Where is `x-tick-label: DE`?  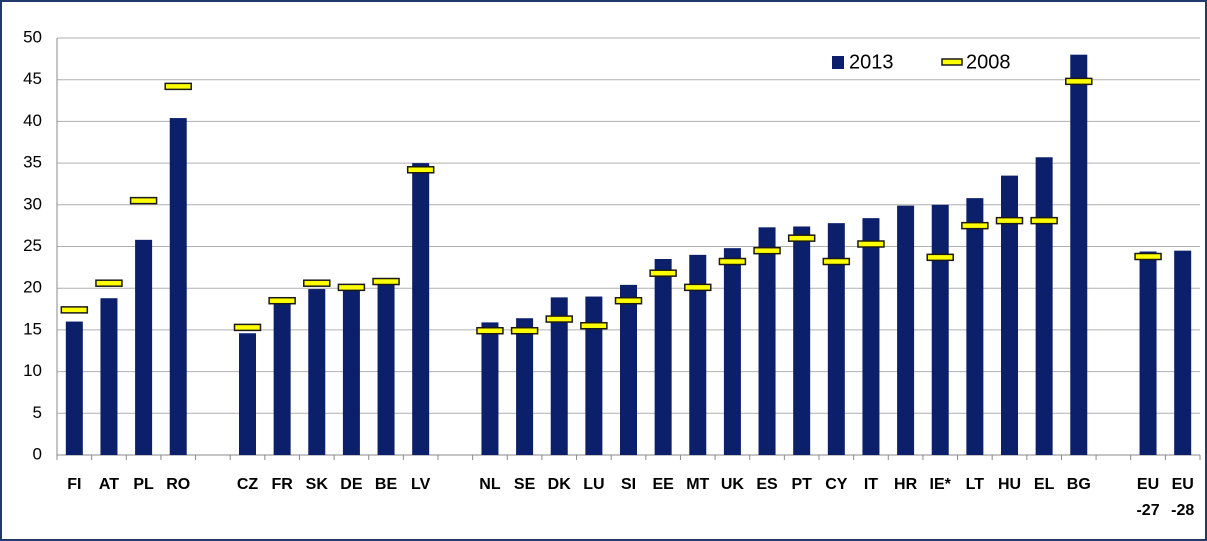 x-tick-label: DE is located at coordinates (351, 484).